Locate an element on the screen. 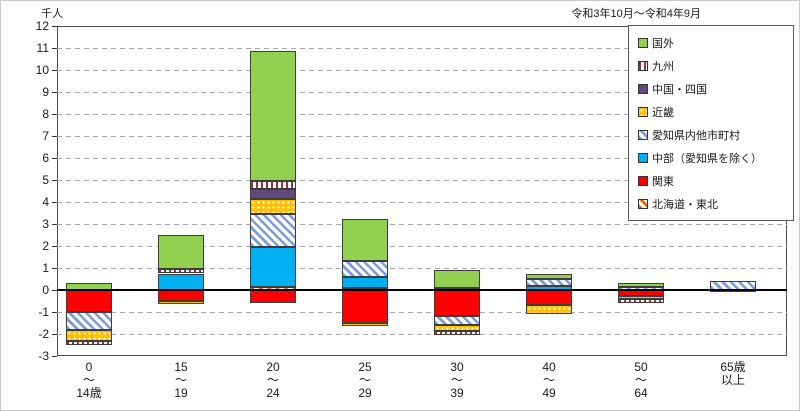 The height and width of the screenshot is (411, 800). y-tick-label: 10 is located at coordinates (42, 70).